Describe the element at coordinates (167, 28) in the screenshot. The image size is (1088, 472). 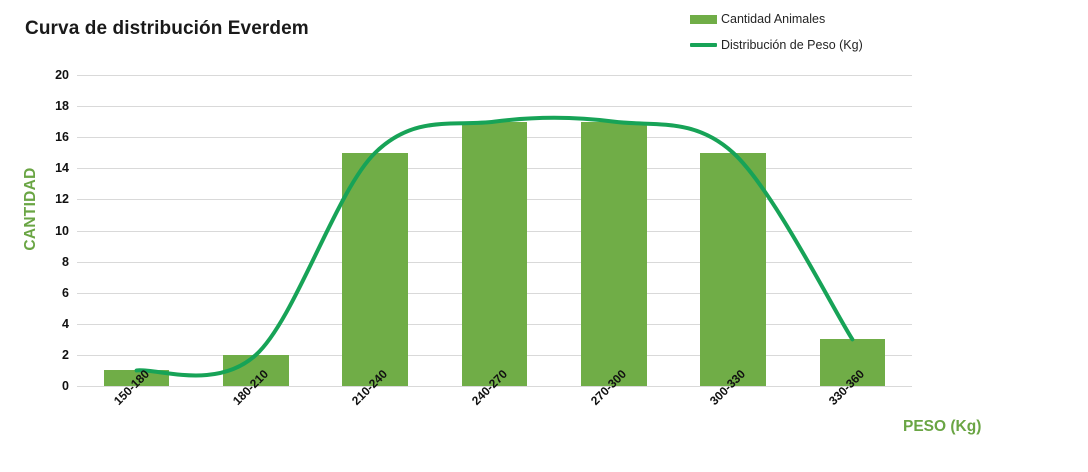
I see `chart-title: Curva de distribución Everdem` at that location.